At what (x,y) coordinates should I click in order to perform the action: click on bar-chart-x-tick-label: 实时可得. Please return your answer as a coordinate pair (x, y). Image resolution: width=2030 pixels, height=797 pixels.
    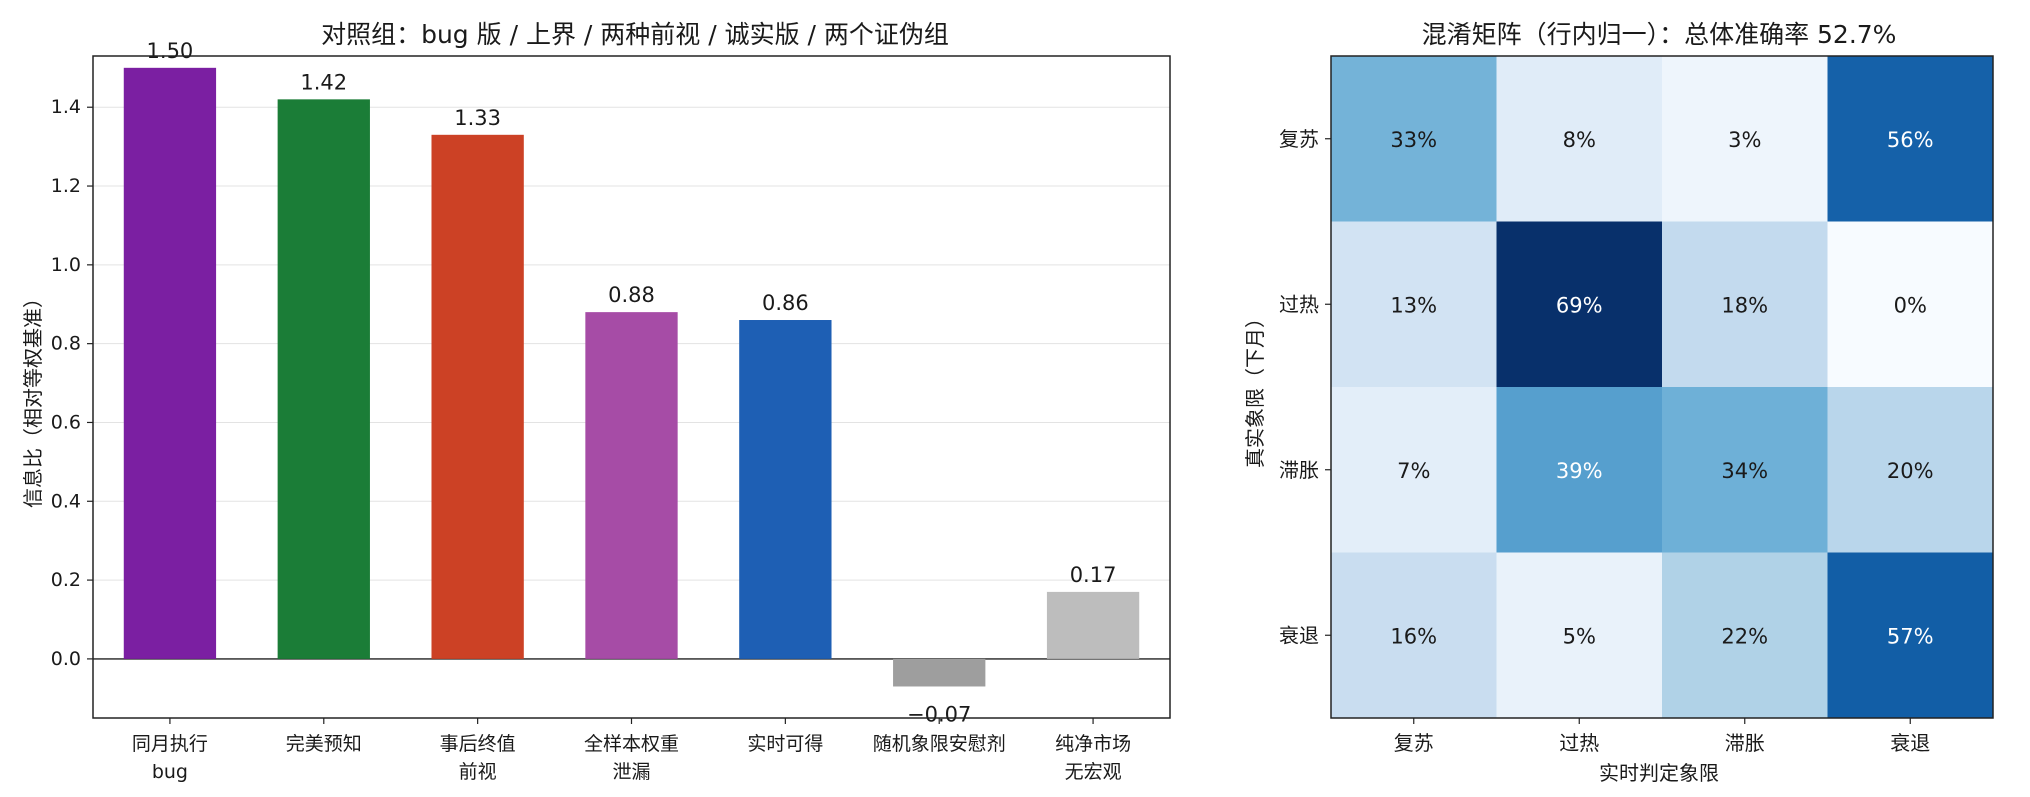
    Looking at the image, I should click on (785, 744).